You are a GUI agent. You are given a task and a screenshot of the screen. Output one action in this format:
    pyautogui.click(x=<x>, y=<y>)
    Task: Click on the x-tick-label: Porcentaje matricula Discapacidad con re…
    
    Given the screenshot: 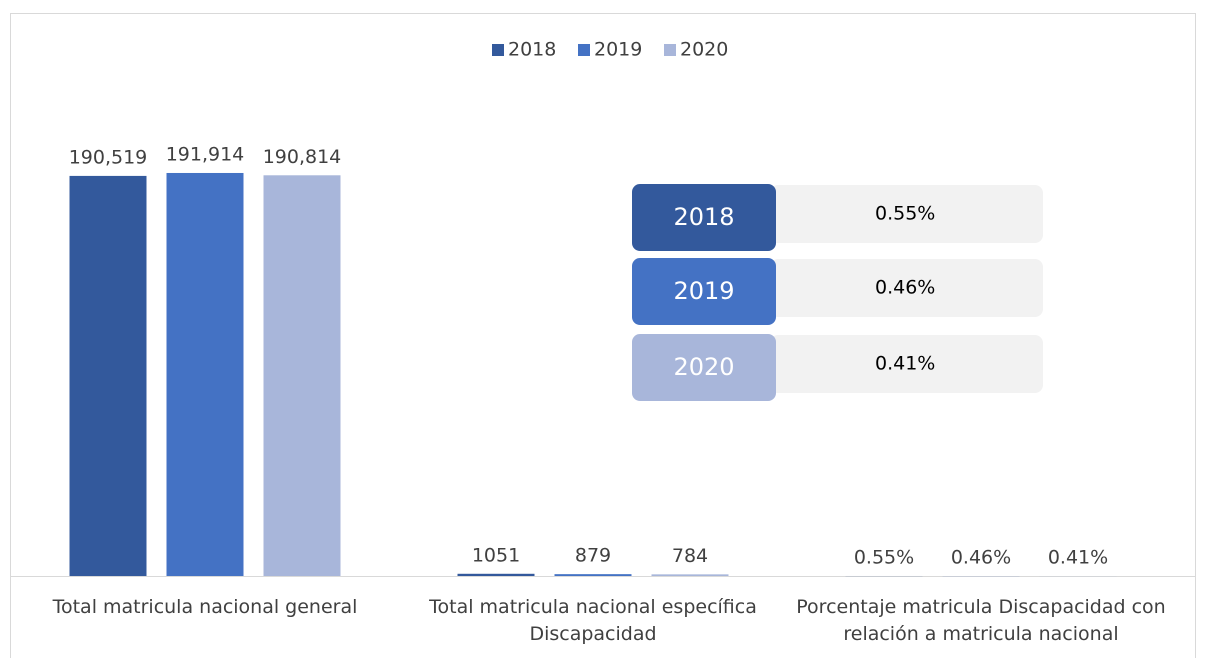 What is the action you would take?
    pyautogui.click(x=981, y=620)
    